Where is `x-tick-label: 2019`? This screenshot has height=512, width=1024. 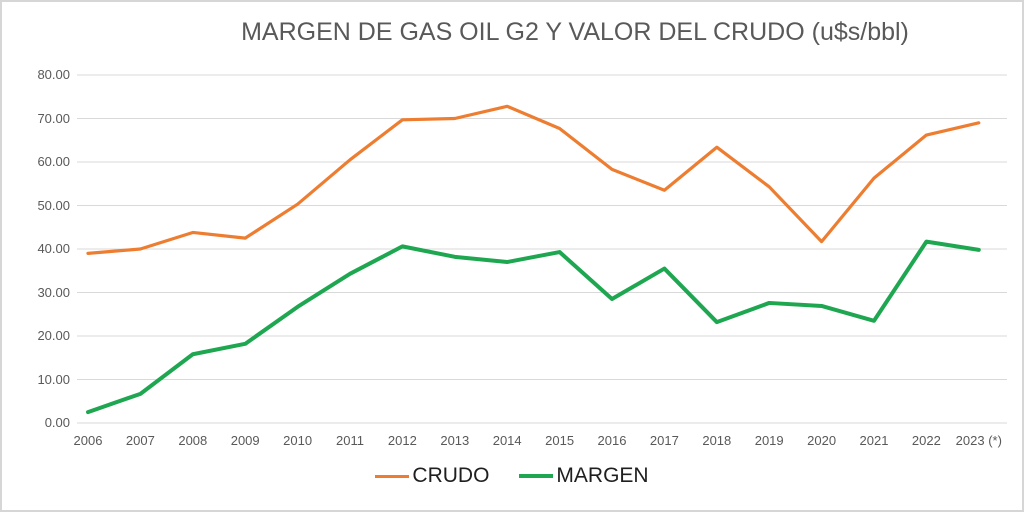
x-tick-label: 2019 is located at coordinates (769, 440).